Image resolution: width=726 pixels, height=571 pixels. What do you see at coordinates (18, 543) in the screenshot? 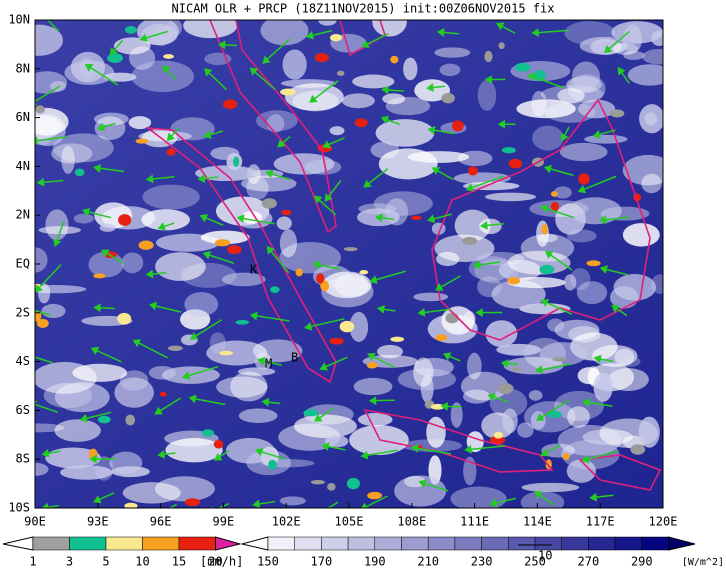
I see `colorbar-end` at bounding box center [18, 543].